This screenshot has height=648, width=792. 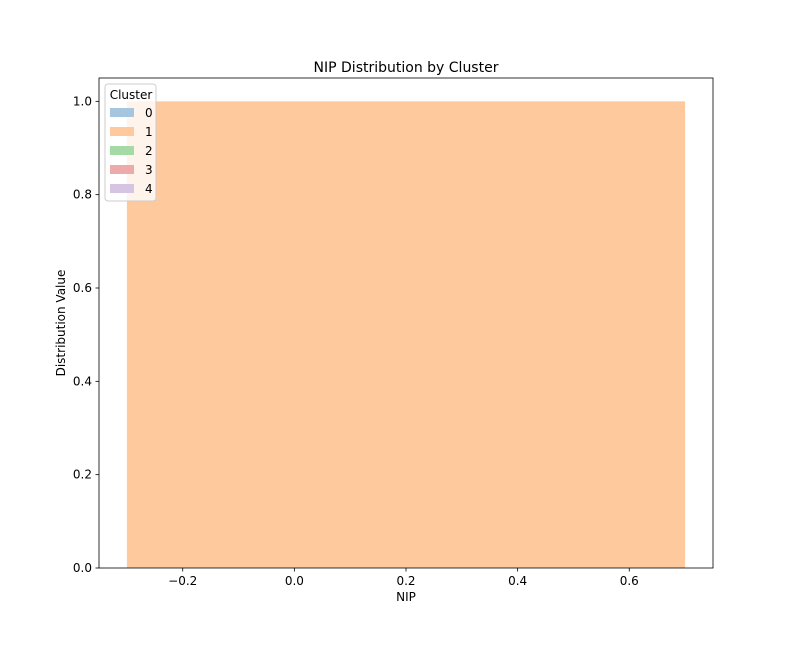 I want to click on legend-label-3: 3, so click(x=149, y=170).